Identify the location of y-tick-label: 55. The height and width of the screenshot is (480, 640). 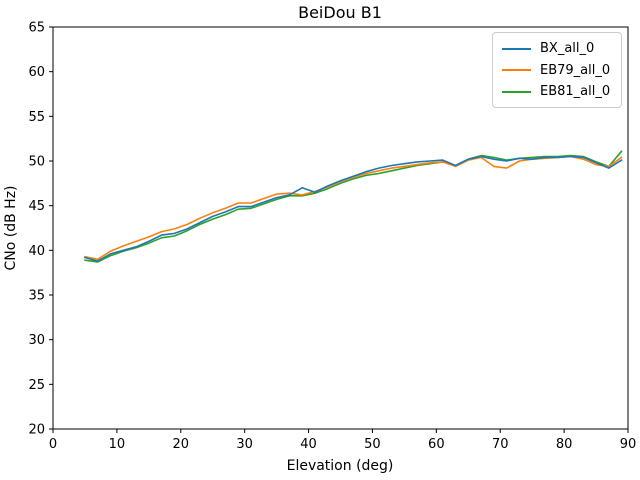
(36, 117).